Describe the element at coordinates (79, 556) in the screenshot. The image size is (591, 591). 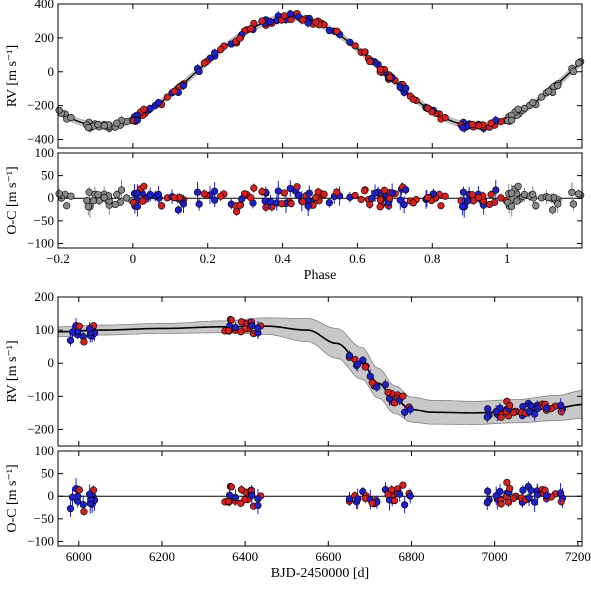
I see `x-tick-label: 6000` at that location.